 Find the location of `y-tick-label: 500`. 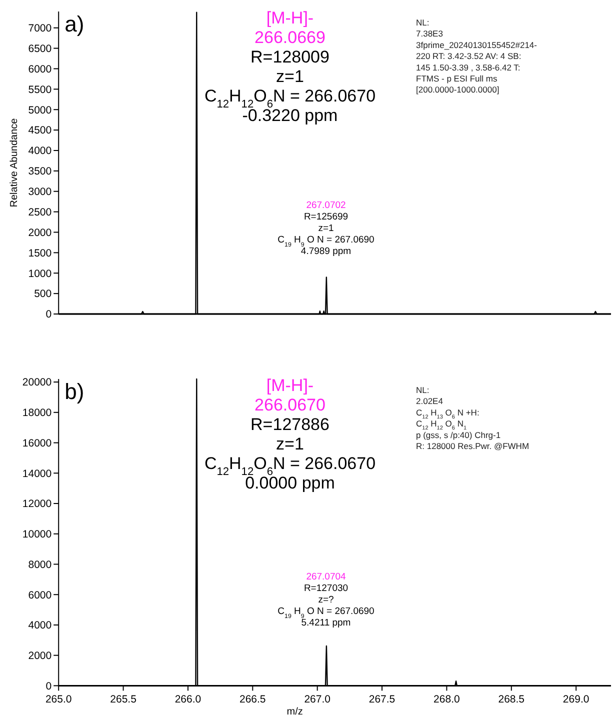

y-tick-label: 500 is located at coordinates (43, 294).